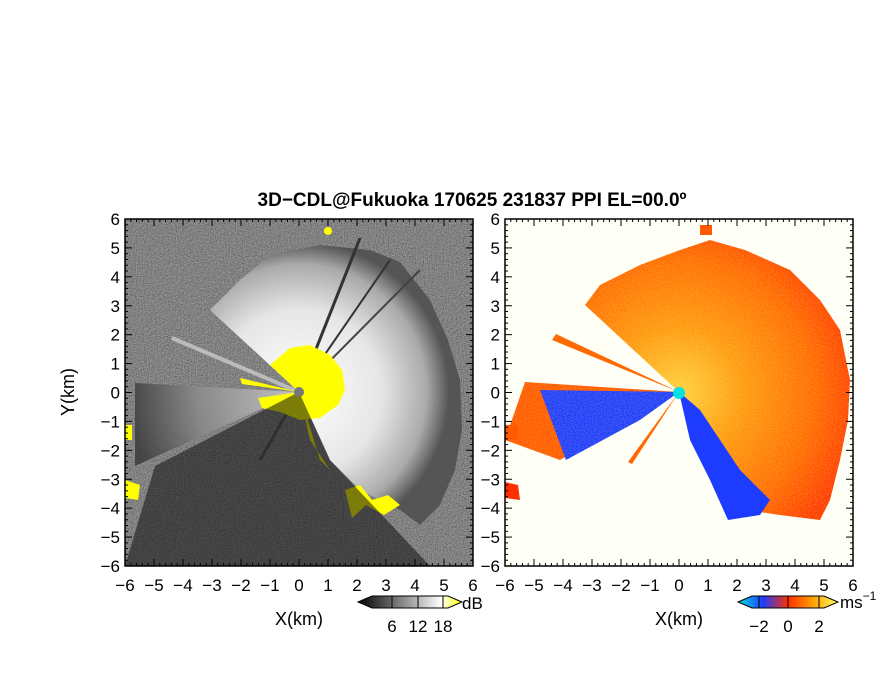 This screenshot has height=680, width=880. Describe the element at coordinates (414, 585) in the screenshot. I see `intensity-x-tick-label: 4` at that location.